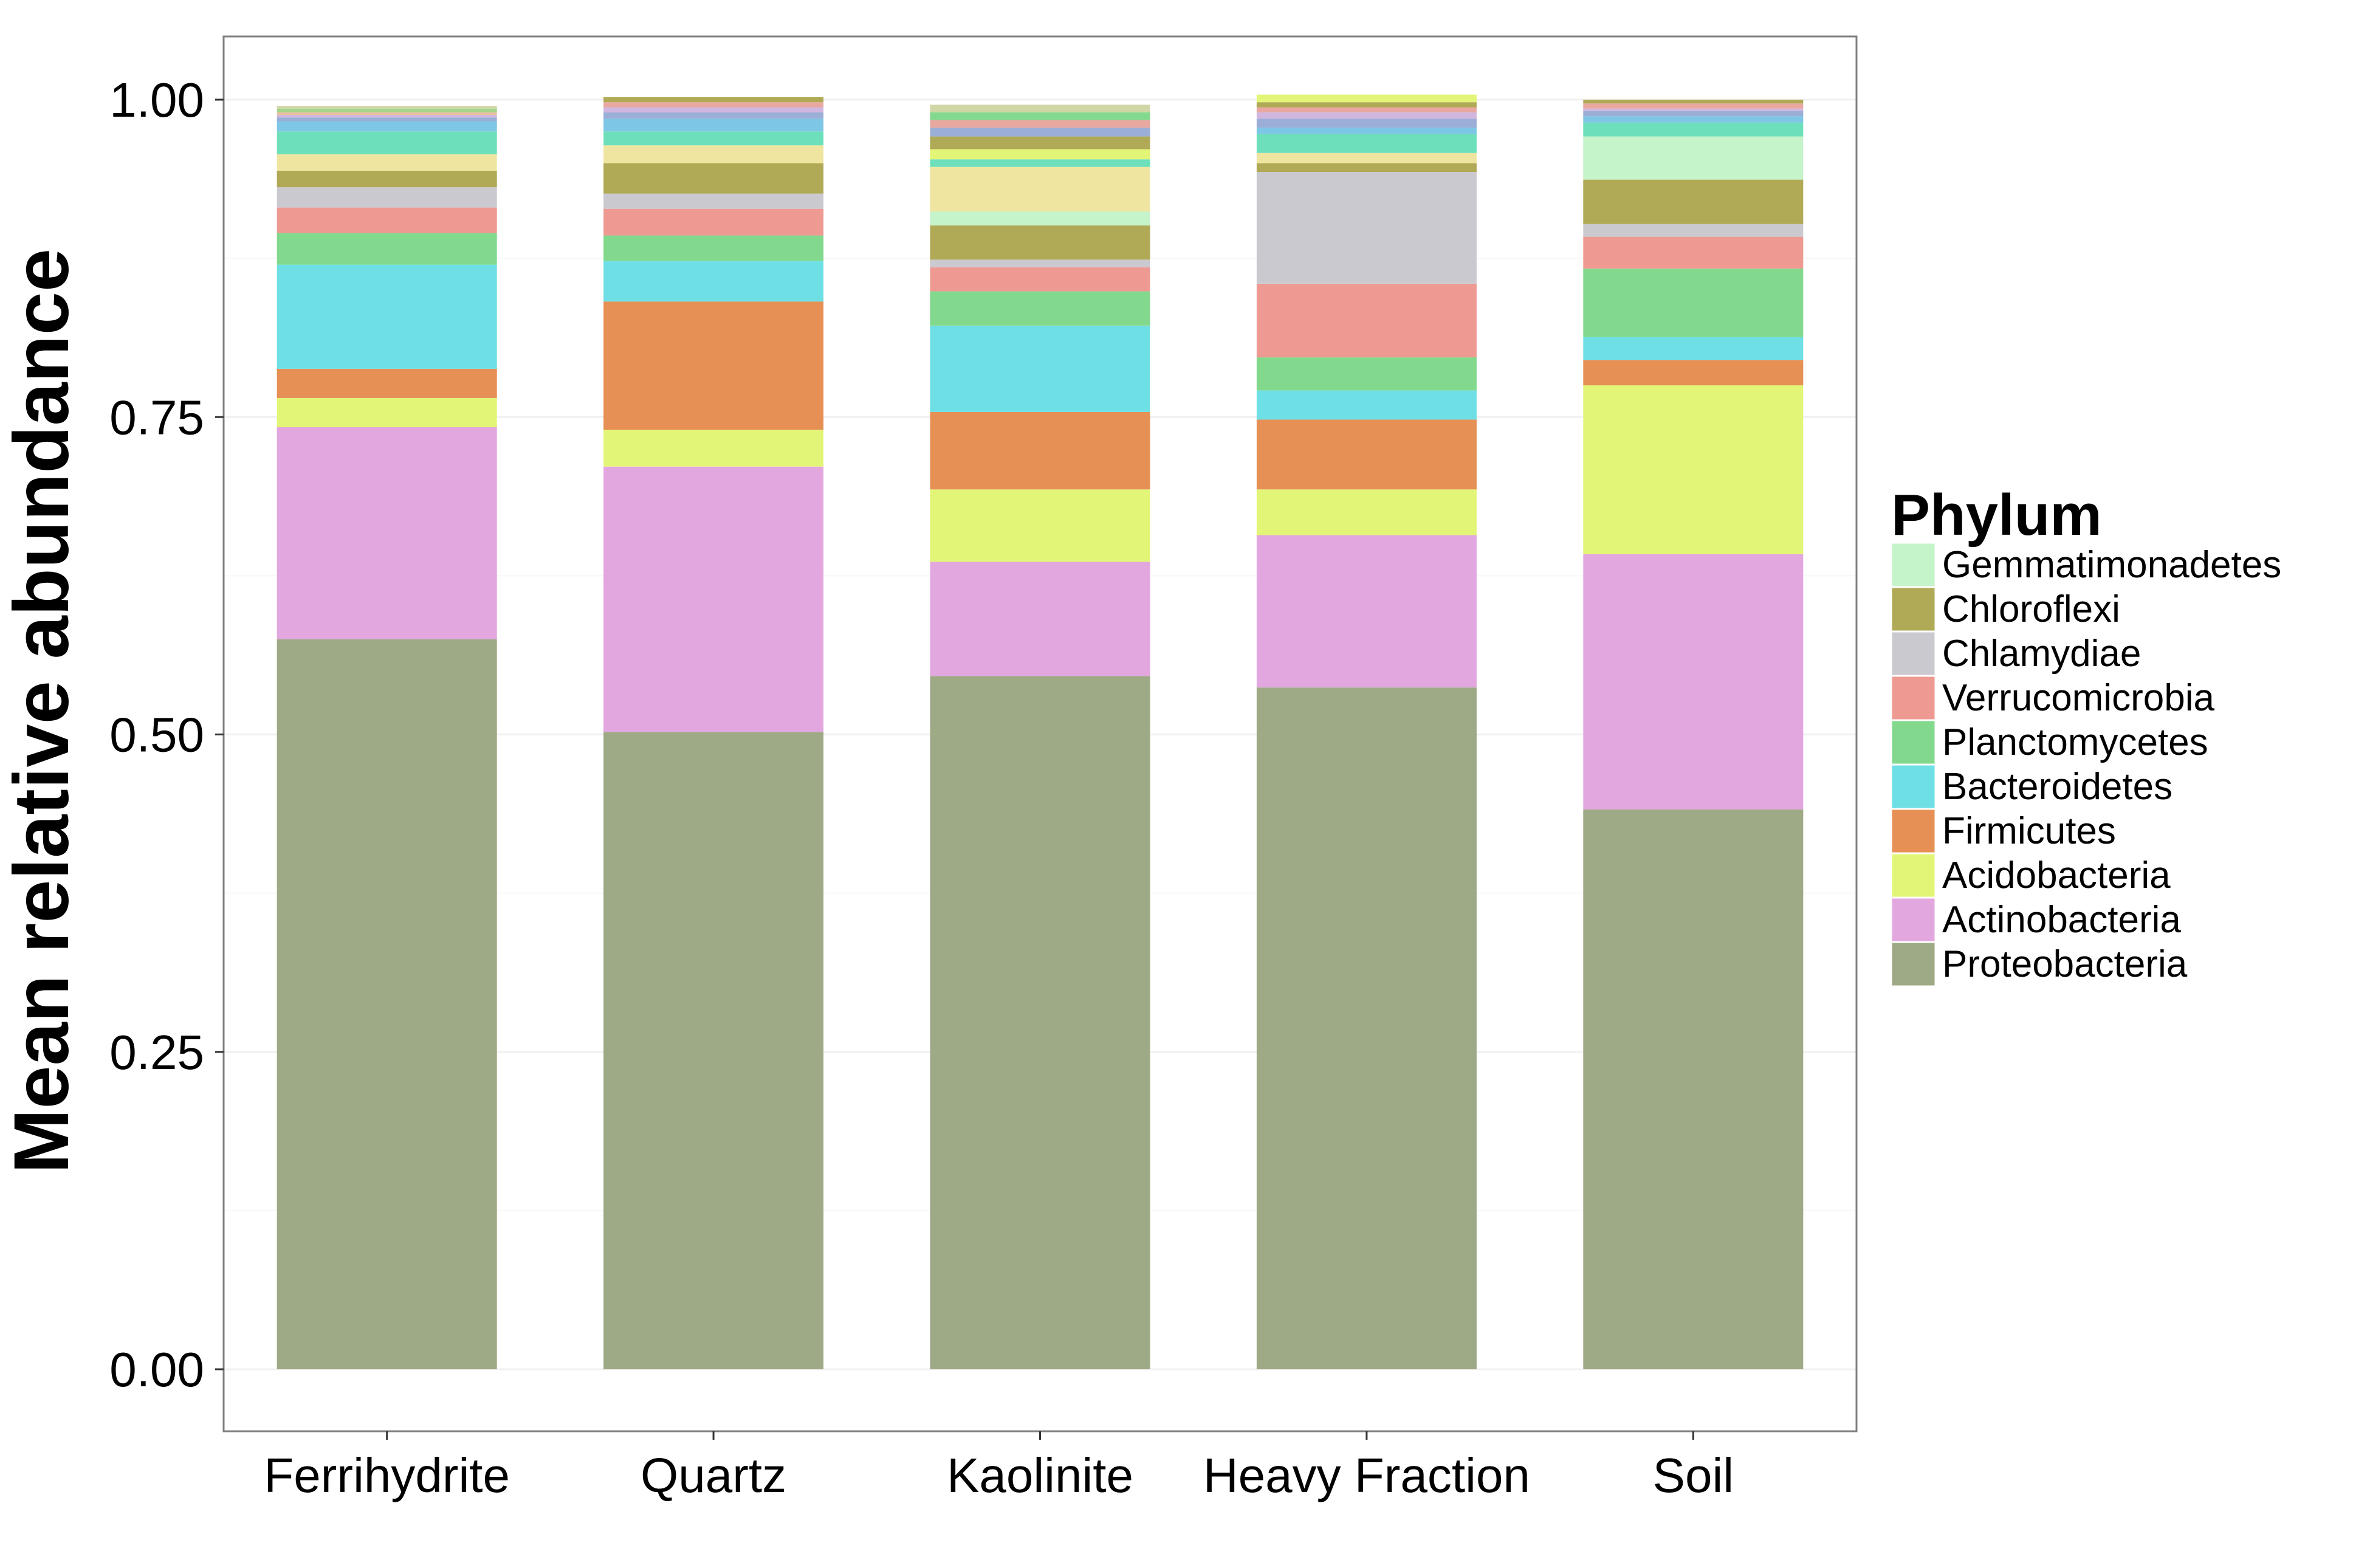  I want to click on legend-entry: Chloroflexi, so click(2031, 609).